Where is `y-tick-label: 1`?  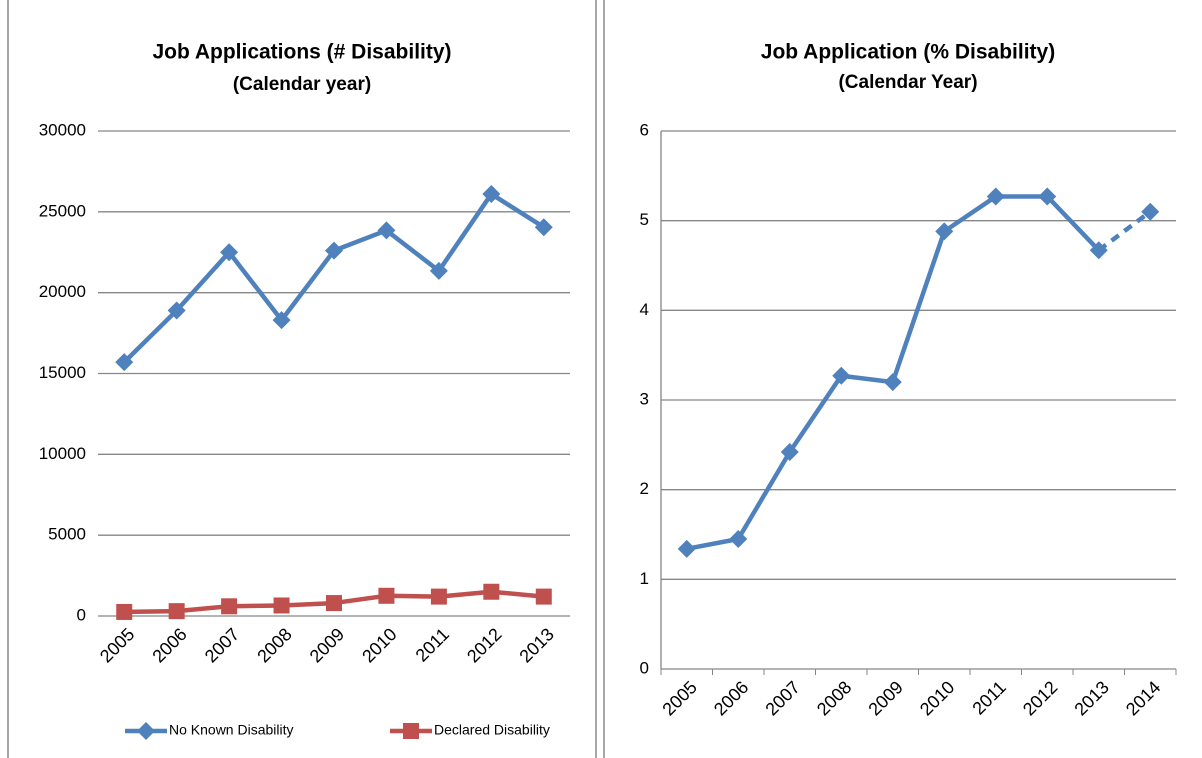 y-tick-label: 1 is located at coordinates (644, 578).